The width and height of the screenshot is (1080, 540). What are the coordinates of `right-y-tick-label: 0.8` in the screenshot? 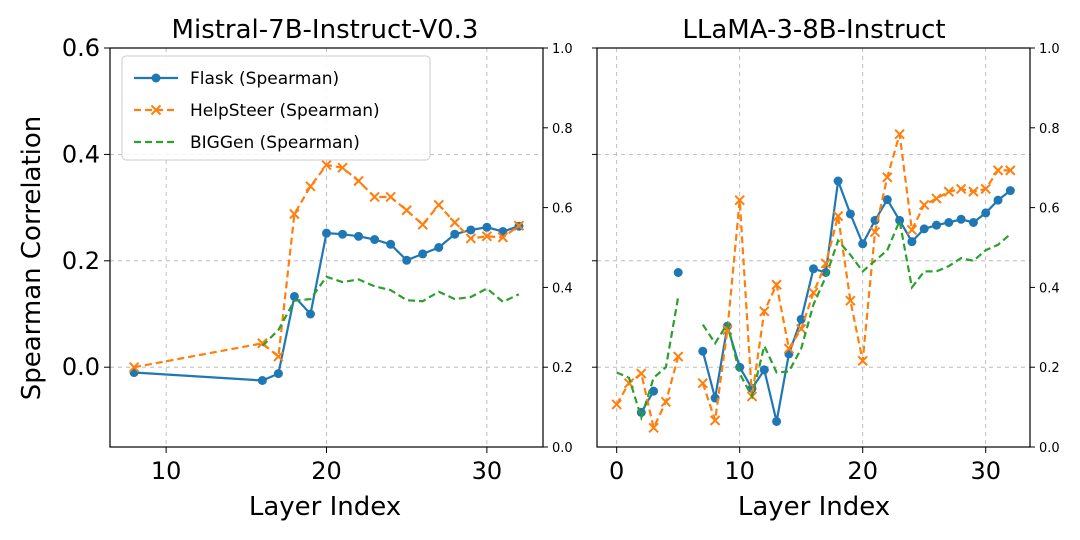 It's located at (562, 129).